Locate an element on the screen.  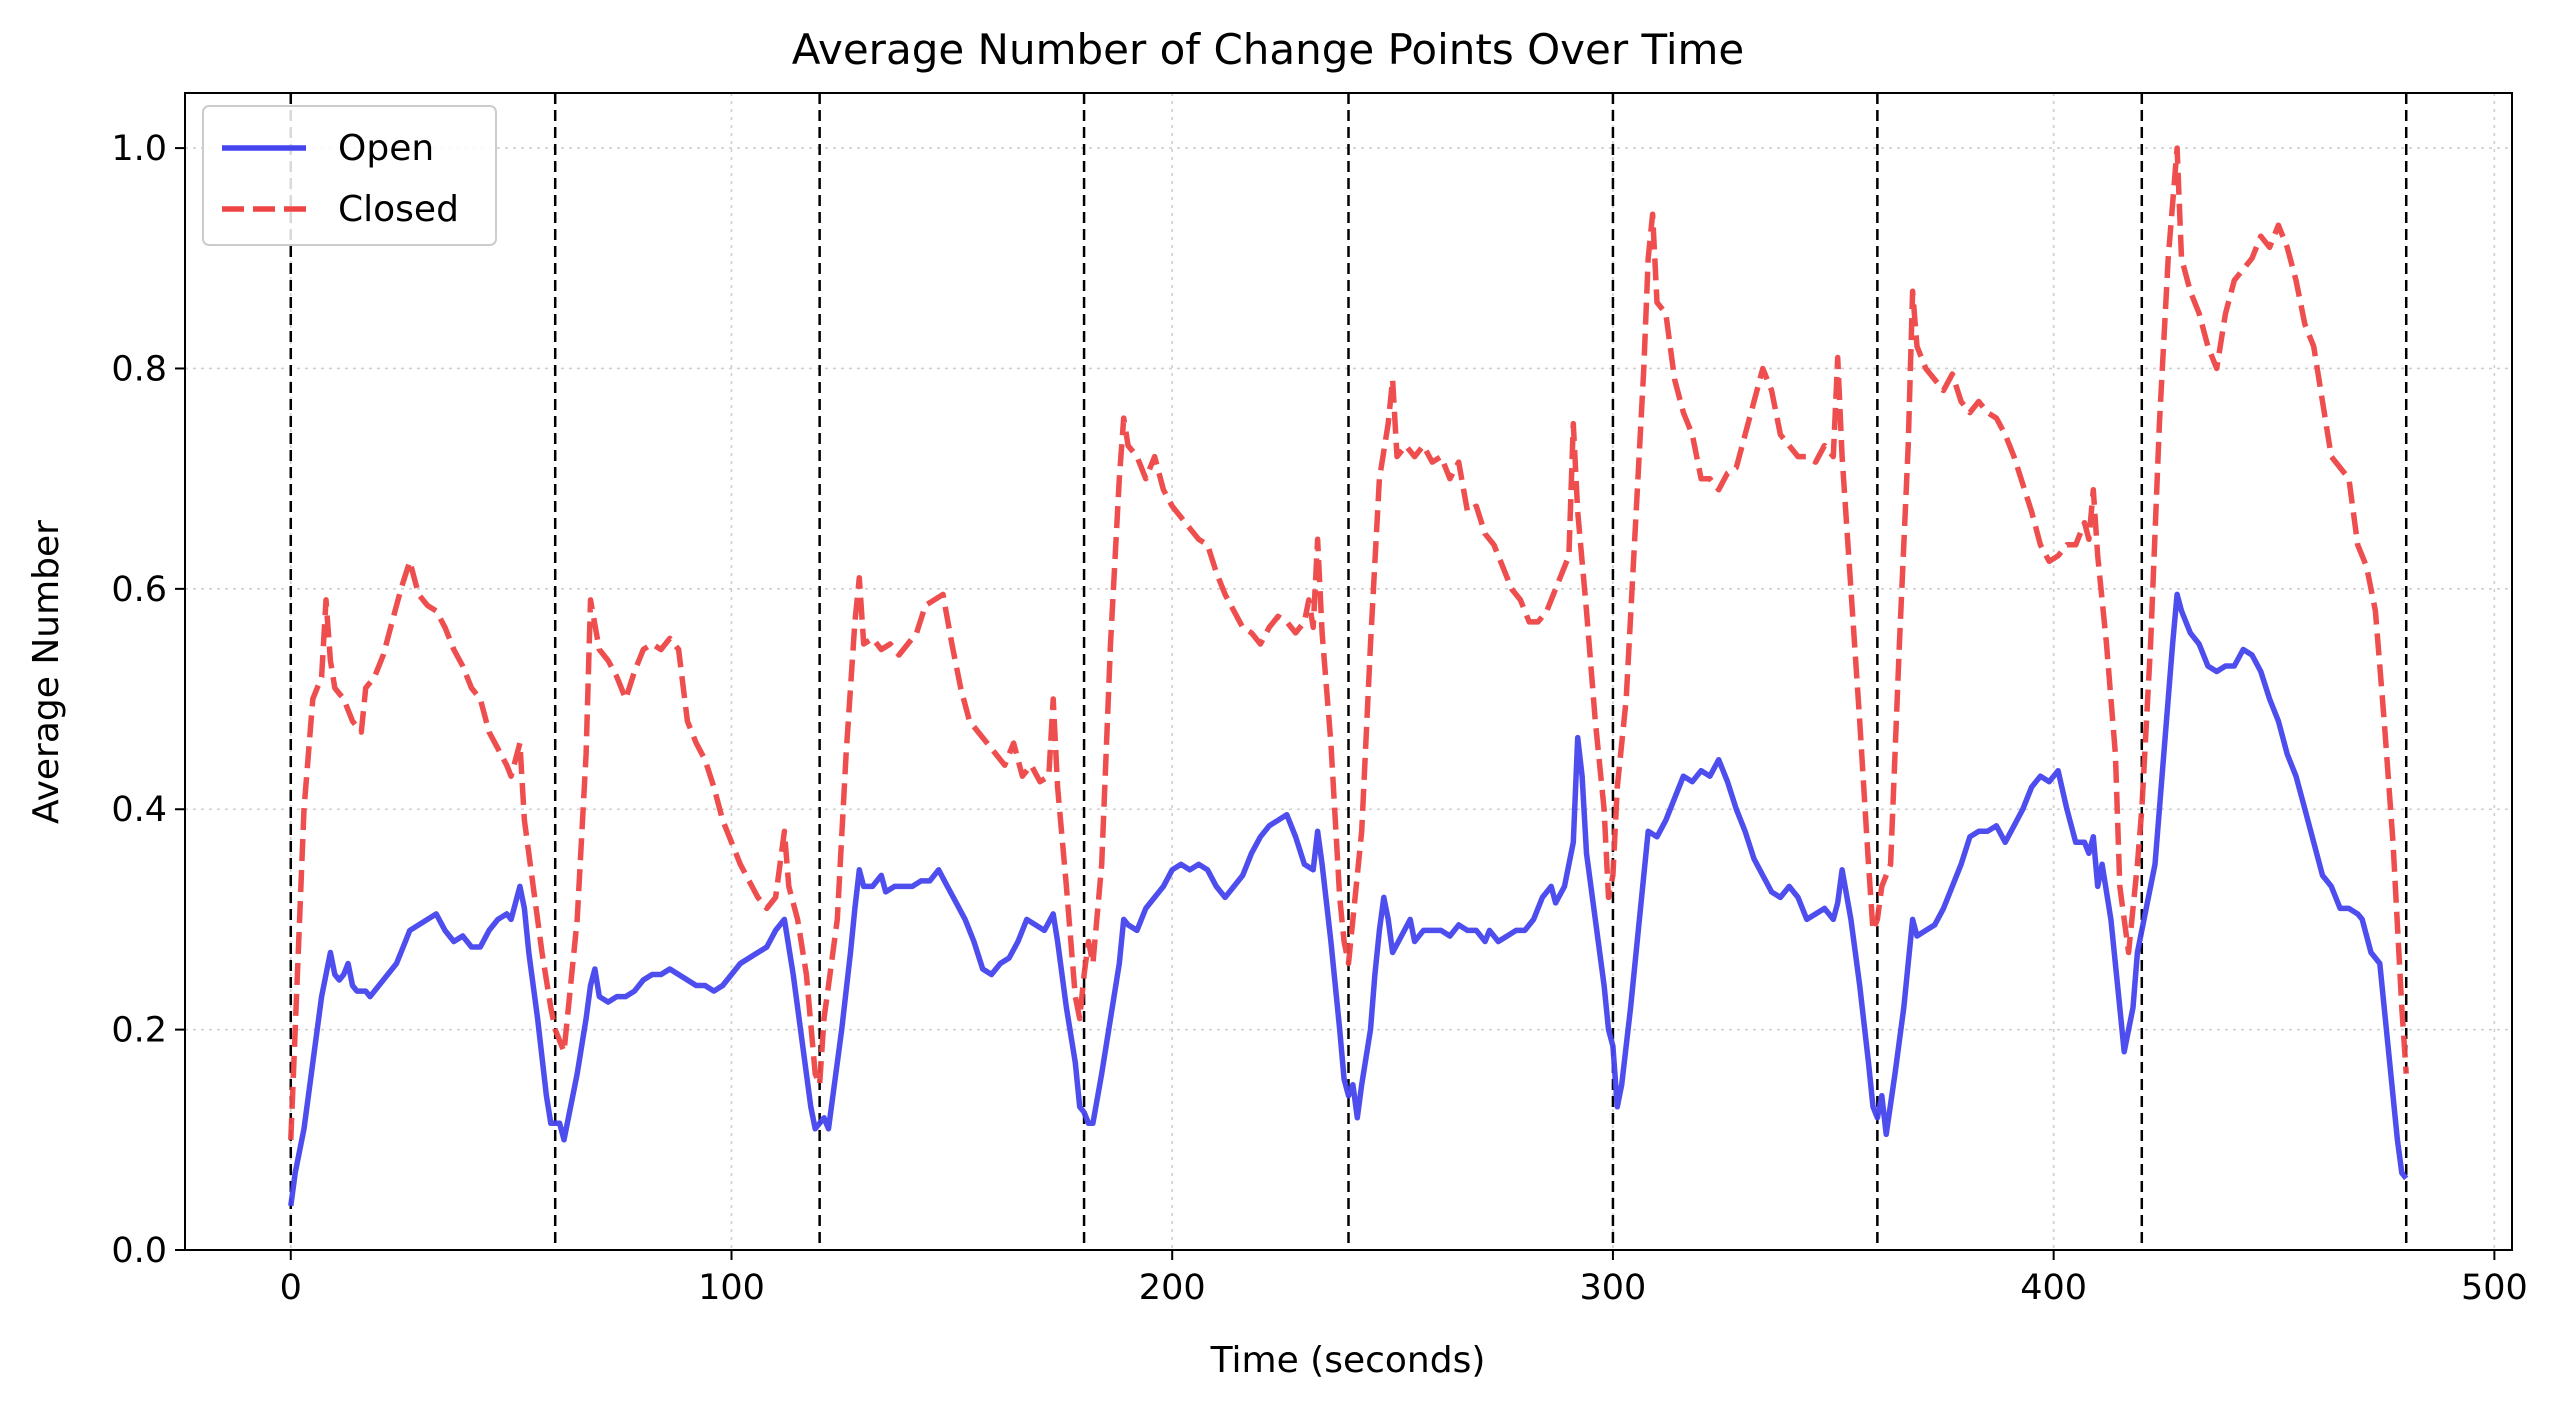
legend-label-open: Open is located at coordinates (386, 148).